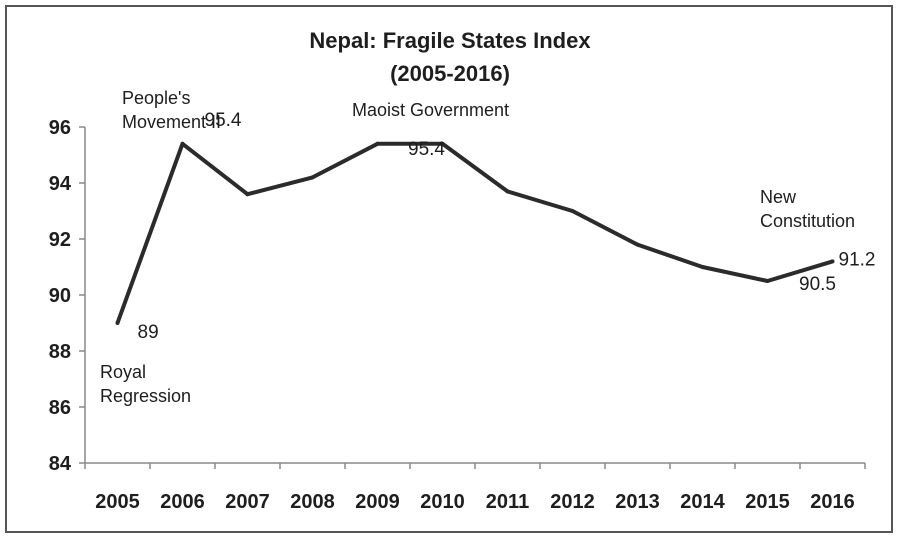 The image size is (900, 544). What do you see at coordinates (637, 502) in the screenshot?
I see `x-tick-label: 2013` at bounding box center [637, 502].